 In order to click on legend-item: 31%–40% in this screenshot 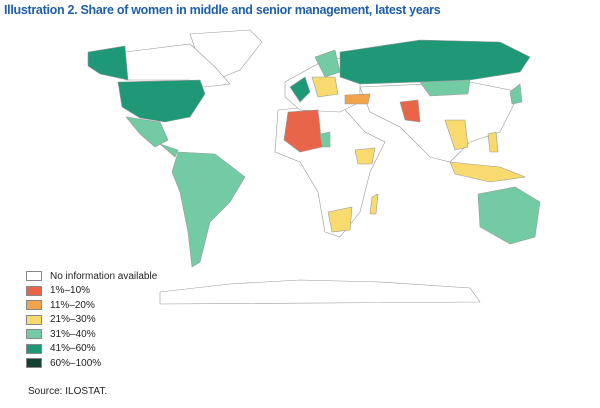, I will do `click(91, 334)`.